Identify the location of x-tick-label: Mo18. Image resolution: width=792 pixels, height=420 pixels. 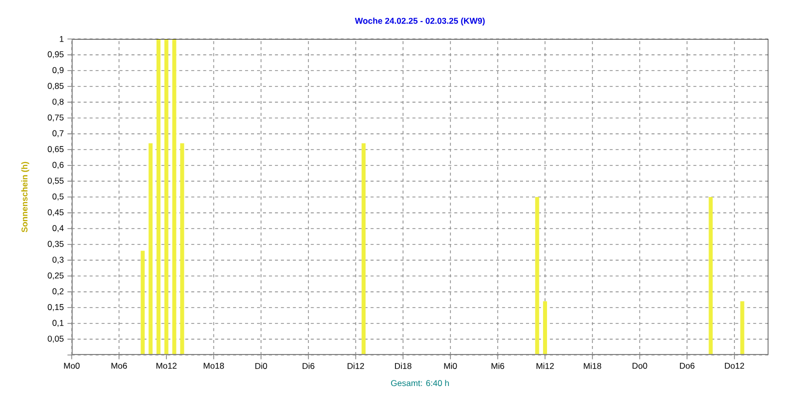
(214, 365).